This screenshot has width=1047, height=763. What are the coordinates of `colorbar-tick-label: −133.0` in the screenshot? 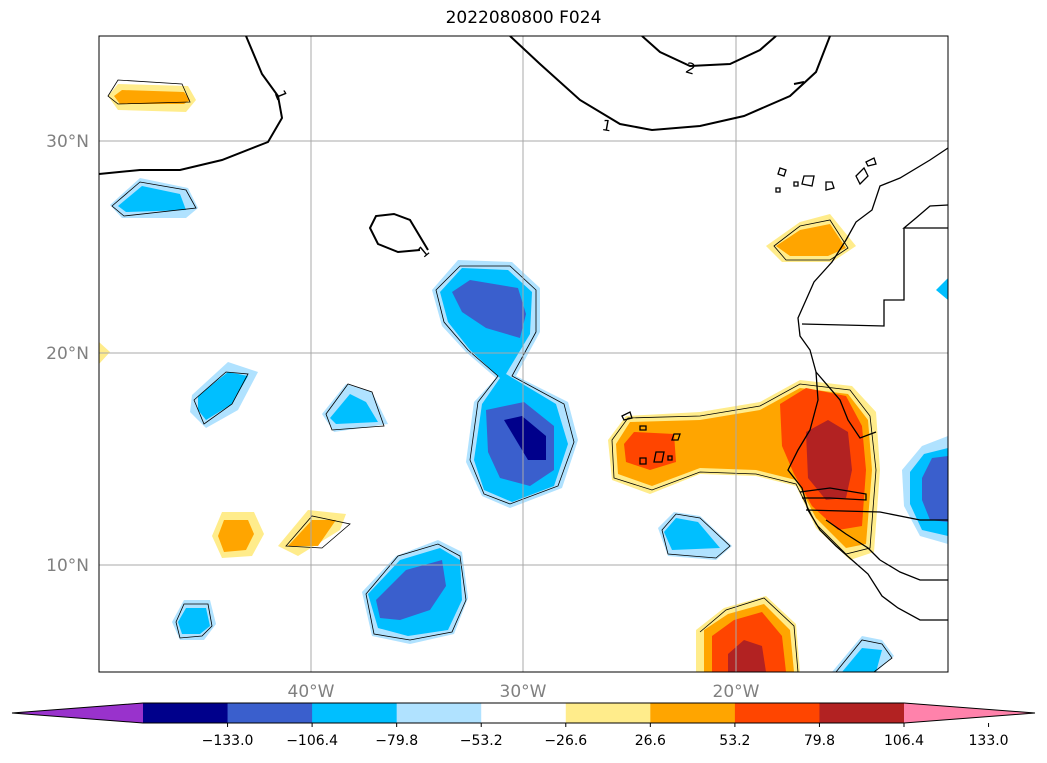 It's located at (228, 741).